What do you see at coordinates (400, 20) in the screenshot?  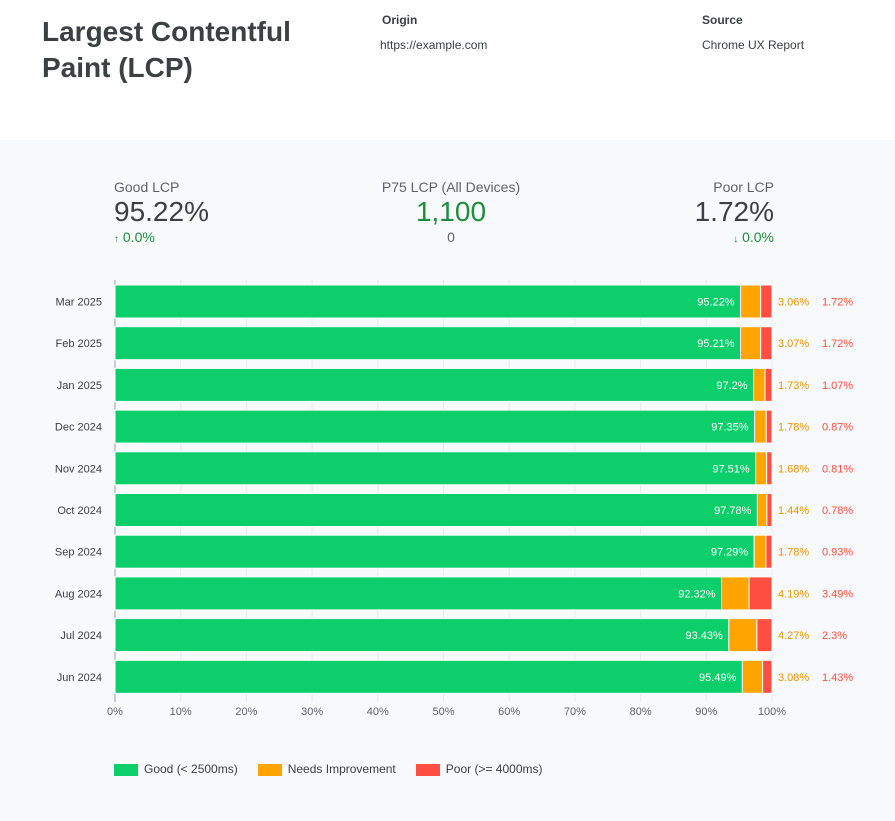 I see `origin-label: Origin` at bounding box center [400, 20].